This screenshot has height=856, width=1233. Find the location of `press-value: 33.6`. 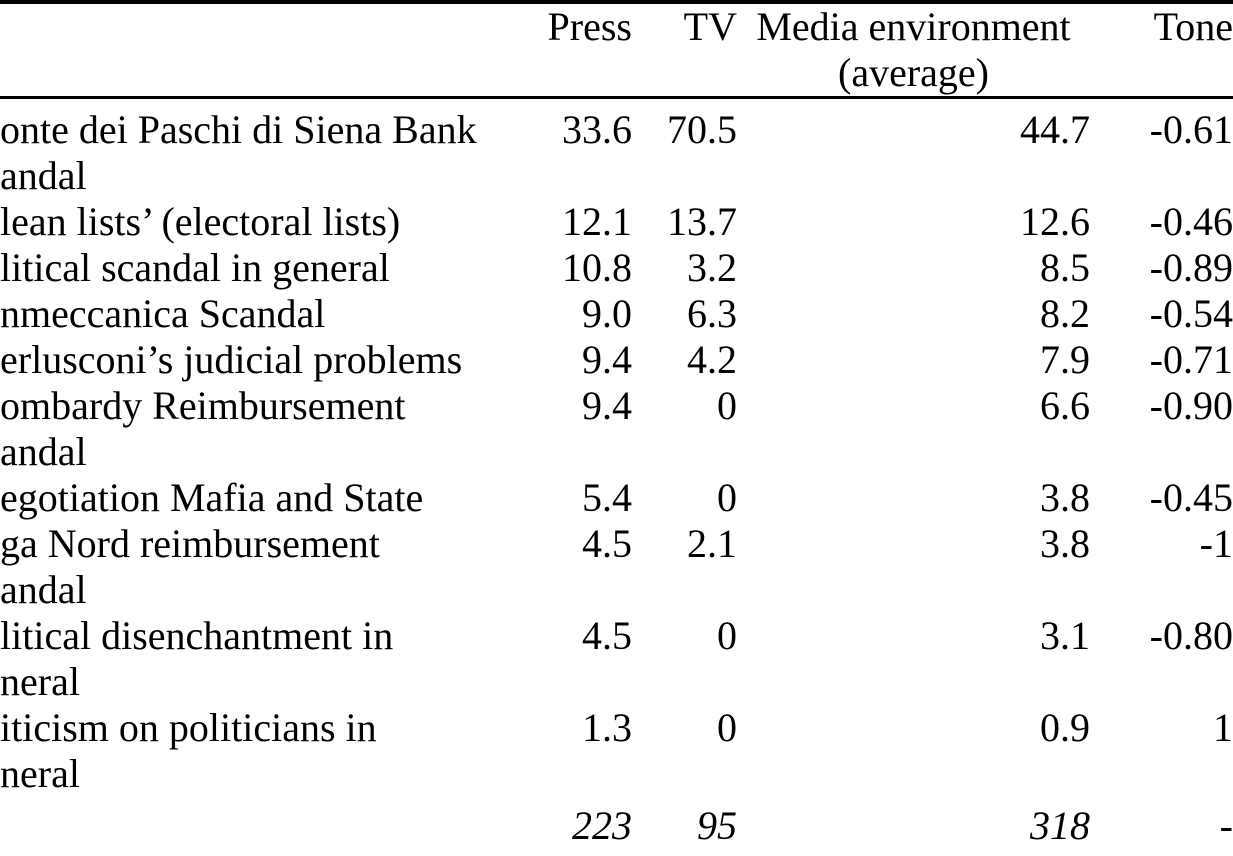

press-value: 33.6 is located at coordinates (597, 129).